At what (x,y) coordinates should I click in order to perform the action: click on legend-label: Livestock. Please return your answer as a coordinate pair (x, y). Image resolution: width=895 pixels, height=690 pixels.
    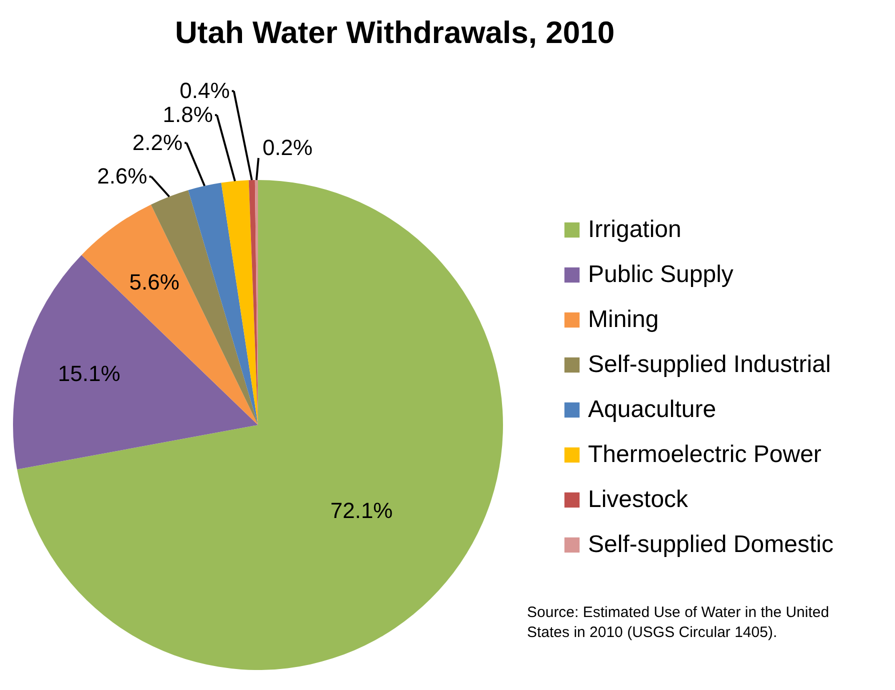
    Looking at the image, I should click on (639, 499).